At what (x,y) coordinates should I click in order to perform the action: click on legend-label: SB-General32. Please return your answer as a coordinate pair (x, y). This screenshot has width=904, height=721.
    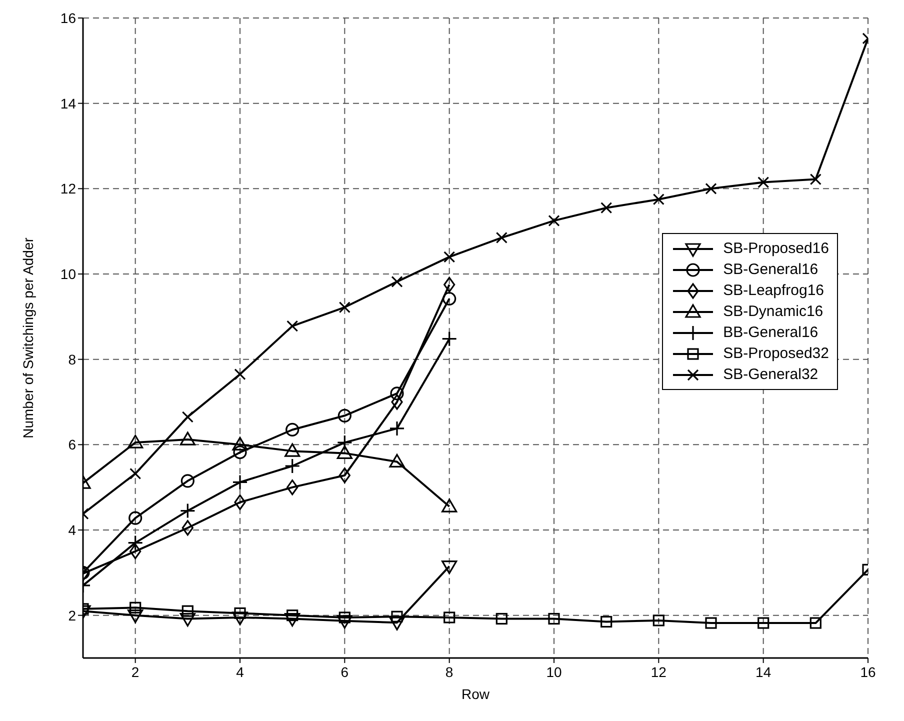
    Looking at the image, I should click on (770, 374).